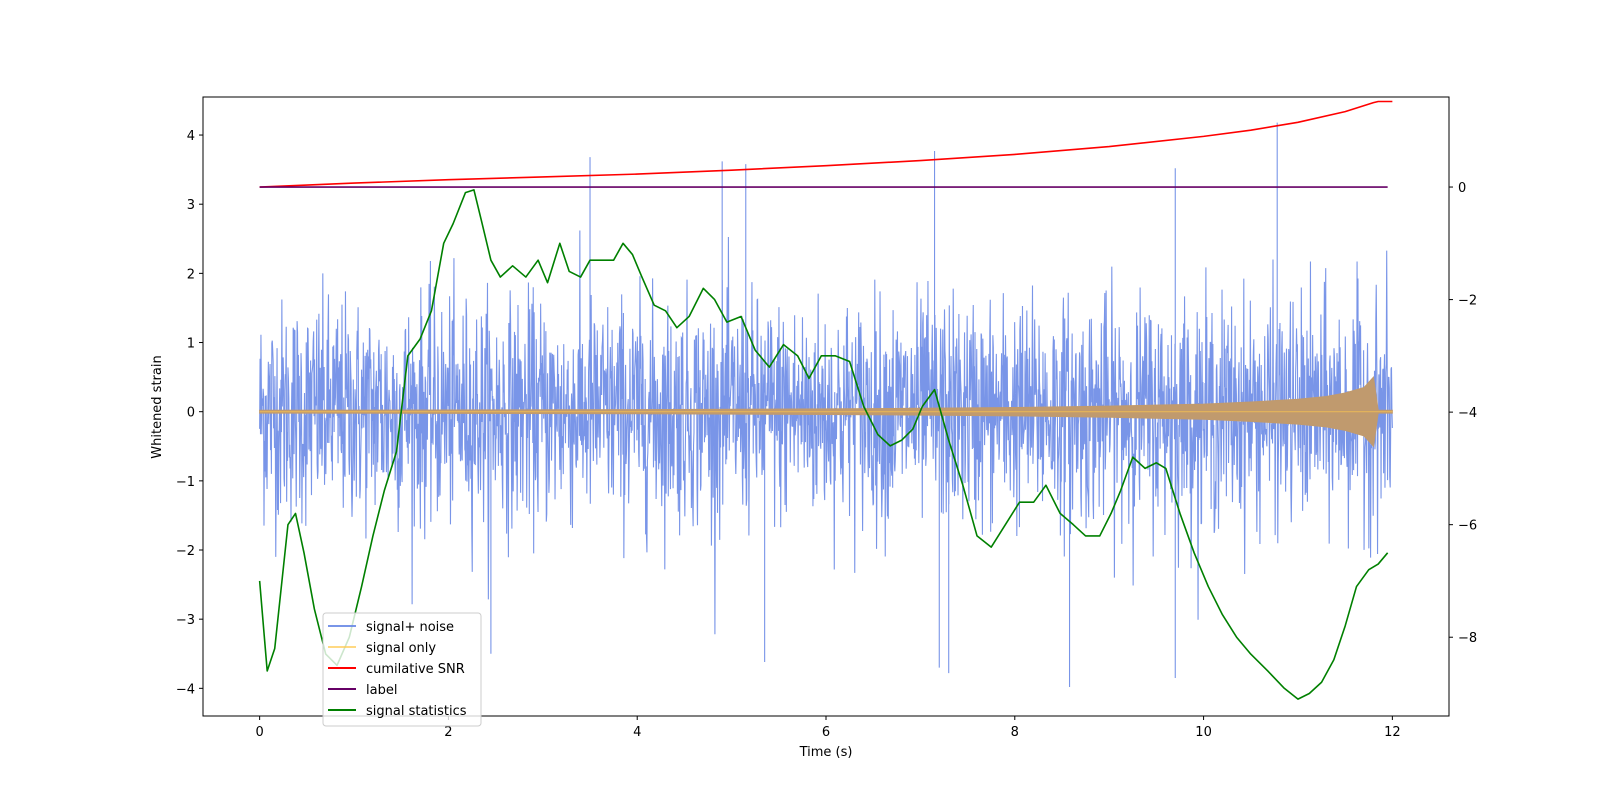 The image size is (1600, 800). Describe the element at coordinates (448, 732) in the screenshot. I see `x-tick-label: 2` at that location.